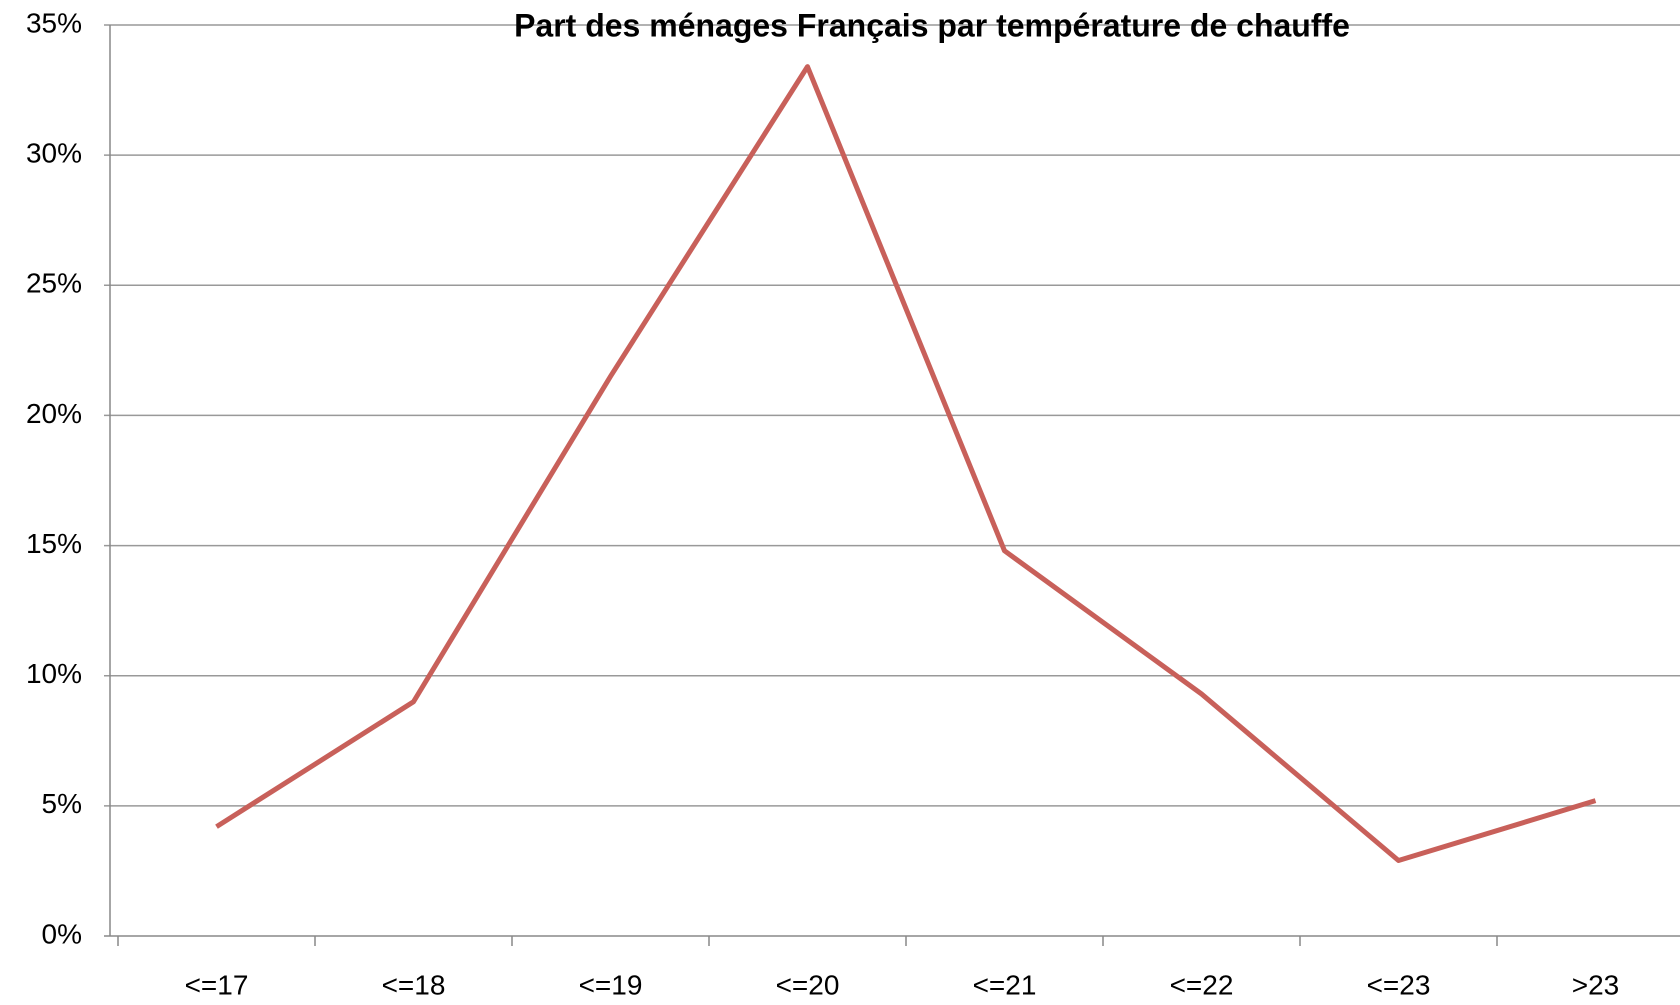  What do you see at coordinates (808, 984) in the screenshot?
I see `x-tick-label: <=20` at bounding box center [808, 984].